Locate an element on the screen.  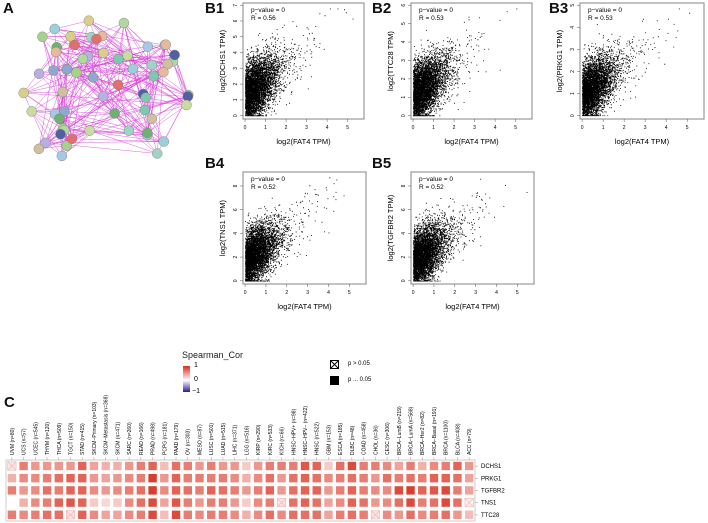
column-label: LUSC (n=501) is located at coordinates (212, 439).